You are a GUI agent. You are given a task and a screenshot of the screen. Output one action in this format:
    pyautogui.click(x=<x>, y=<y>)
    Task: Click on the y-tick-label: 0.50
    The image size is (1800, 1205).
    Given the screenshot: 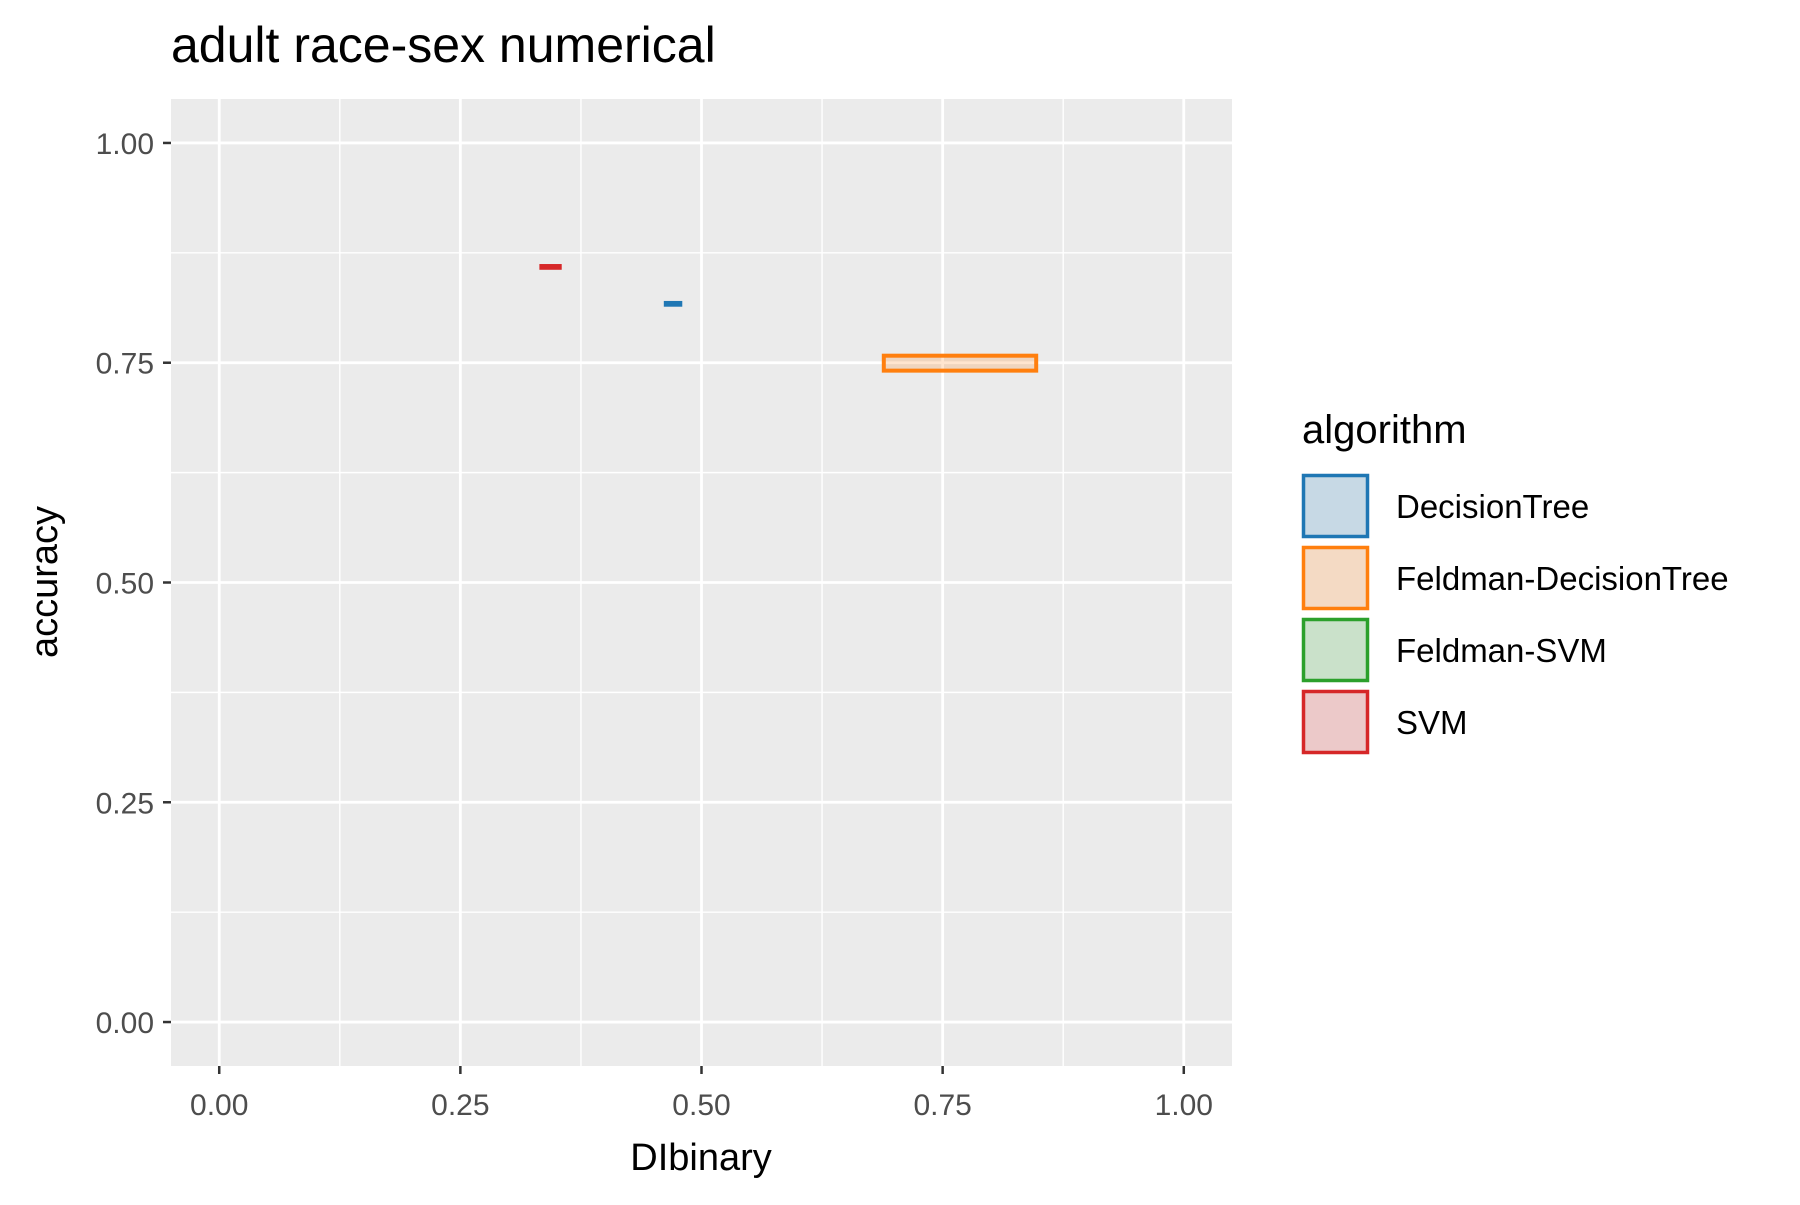 What is the action you would take?
    pyautogui.click(x=125, y=584)
    